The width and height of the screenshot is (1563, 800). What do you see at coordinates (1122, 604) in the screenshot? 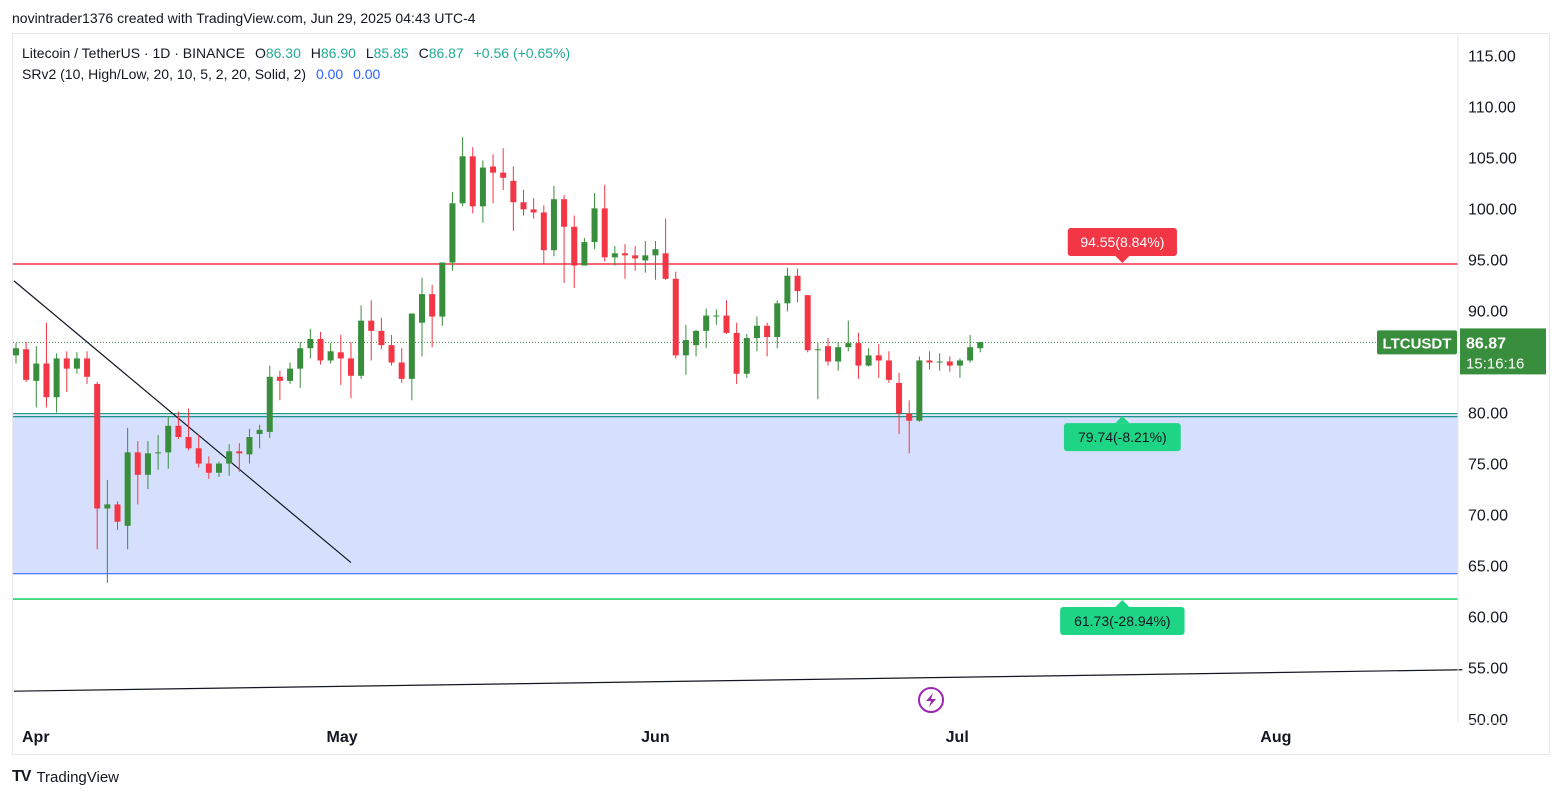
I see `low-target-label-arrow` at bounding box center [1122, 604].